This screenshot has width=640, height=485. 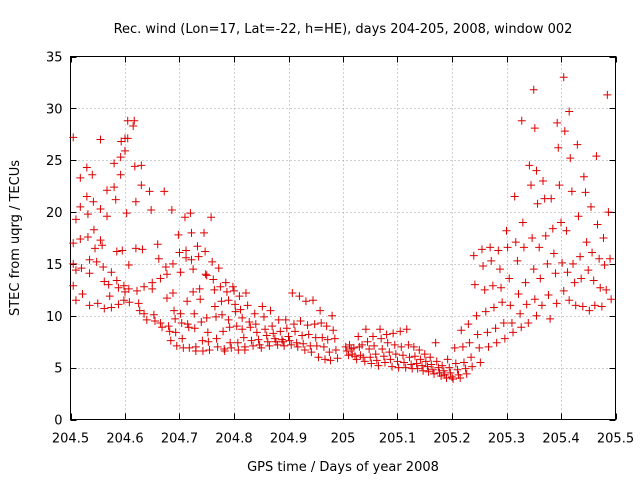 What do you see at coordinates (560, 439) in the screenshot?
I see `x-tick-label: 205.4` at bounding box center [560, 439].